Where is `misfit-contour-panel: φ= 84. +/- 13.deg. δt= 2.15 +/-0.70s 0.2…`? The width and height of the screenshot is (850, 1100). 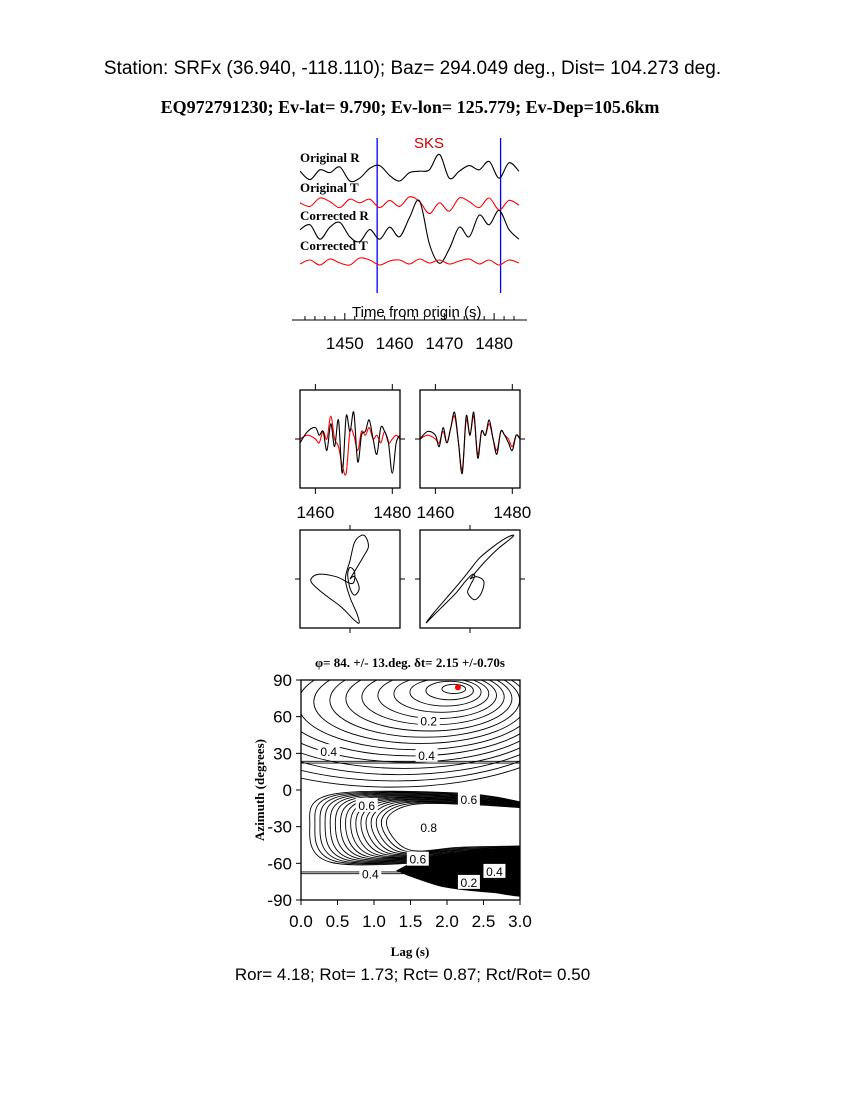 misfit-contour-panel: φ= 84. +/- 13.deg. δt= 2.15 +/-0.70s 0.2… is located at coordinates (392, 807).